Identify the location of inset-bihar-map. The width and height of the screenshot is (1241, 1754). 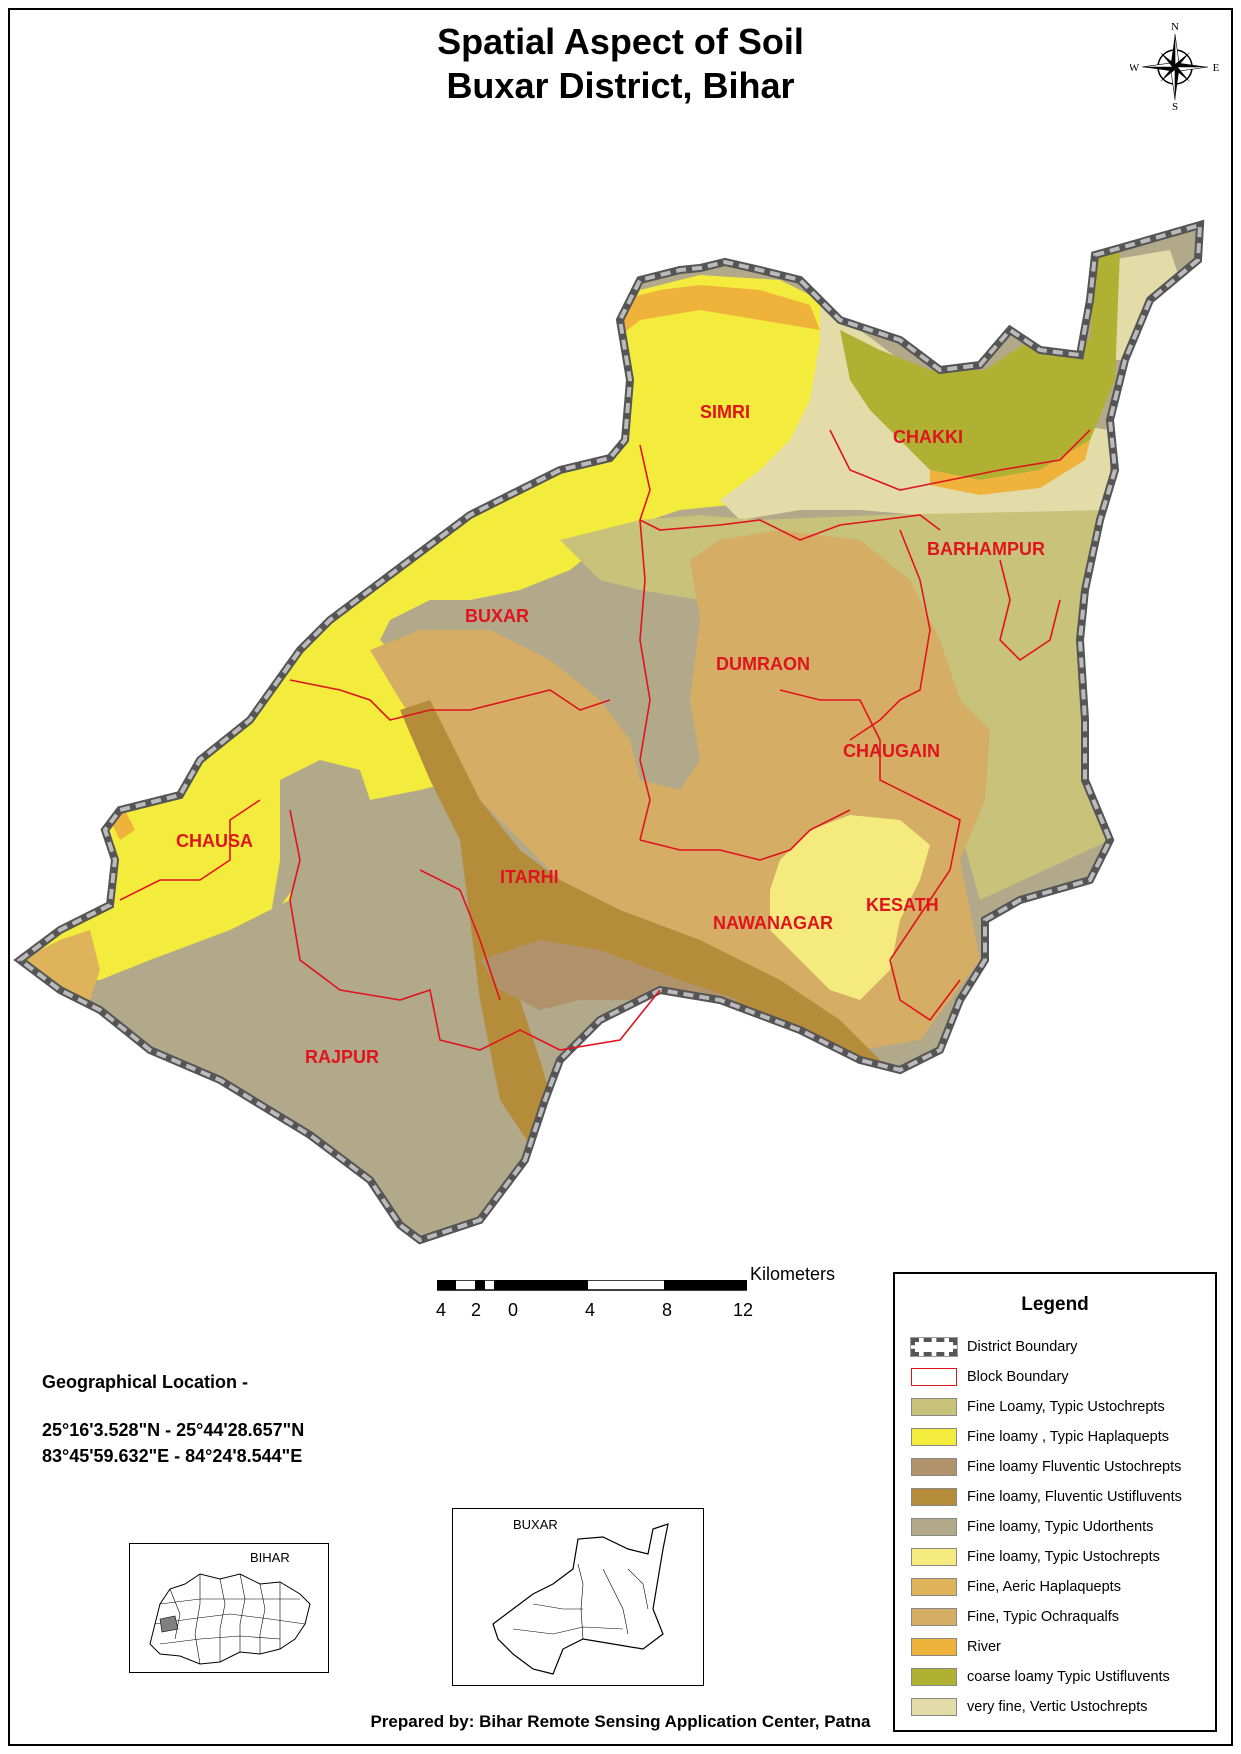
(230, 1619).